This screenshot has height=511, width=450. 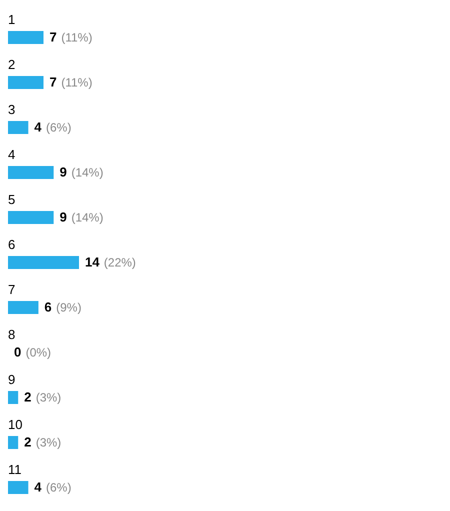 I want to click on y-tick-label: 2, so click(x=12, y=64).